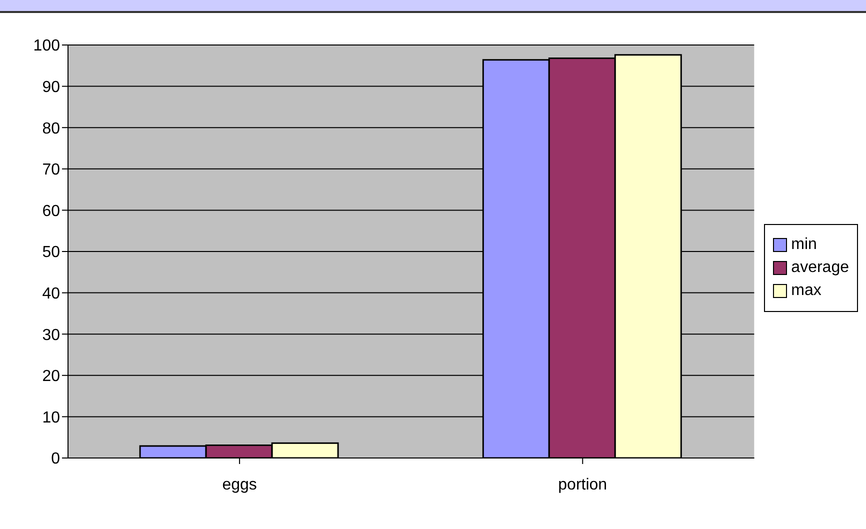  What do you see at coordinates (51, 170) in the screenshot?
I see `y-tick-label: 70` at bounding box center [51, 170].